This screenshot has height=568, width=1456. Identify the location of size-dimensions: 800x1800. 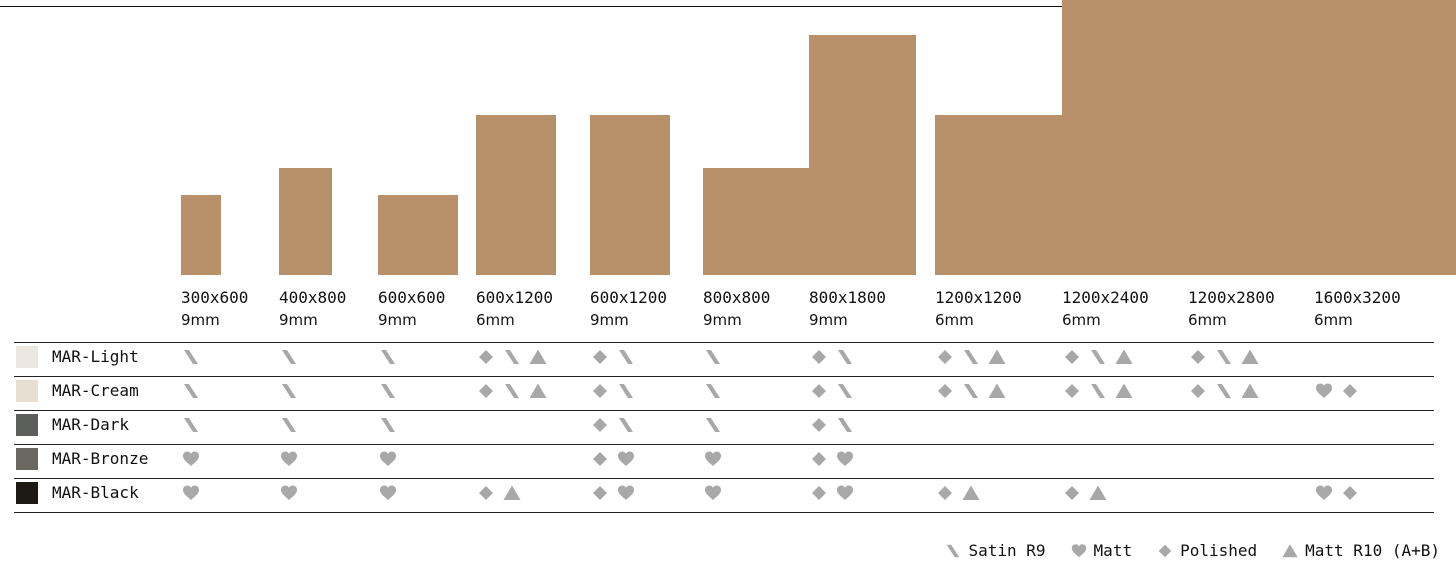
(848, 297).